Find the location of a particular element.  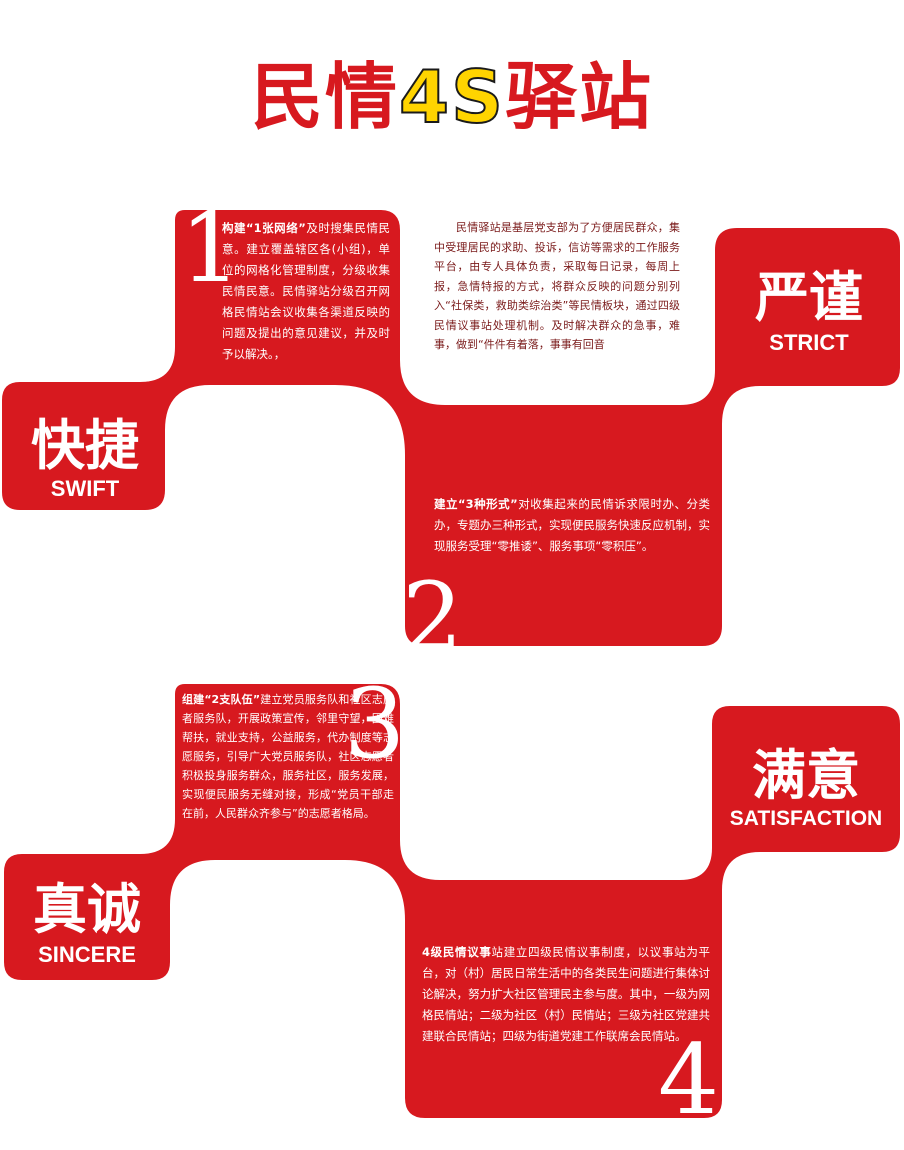

sincere-lead: 组建“2支队伍” is located at coordinates (221, 699).